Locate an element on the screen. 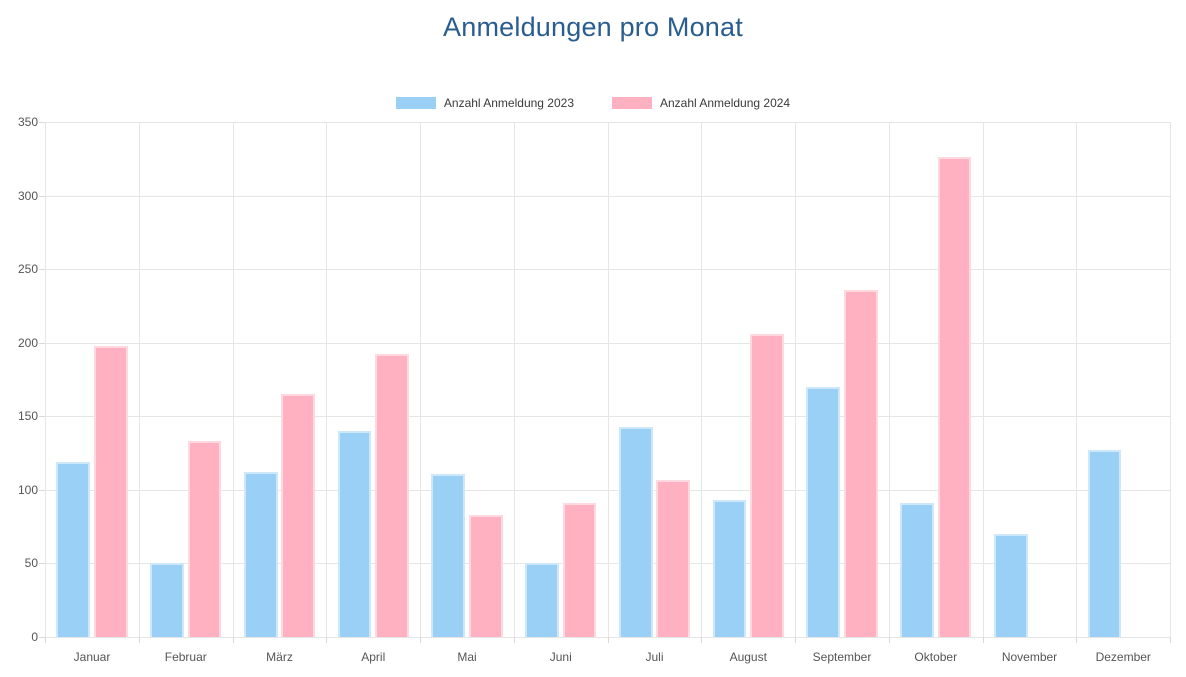  y-axis-label: 300 is located at coordinates (27, 195).